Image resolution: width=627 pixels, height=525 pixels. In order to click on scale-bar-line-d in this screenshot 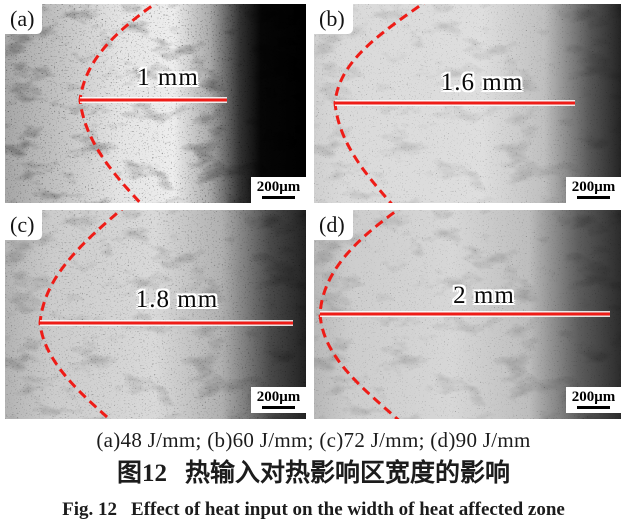, I will do `click(593, 407)`.